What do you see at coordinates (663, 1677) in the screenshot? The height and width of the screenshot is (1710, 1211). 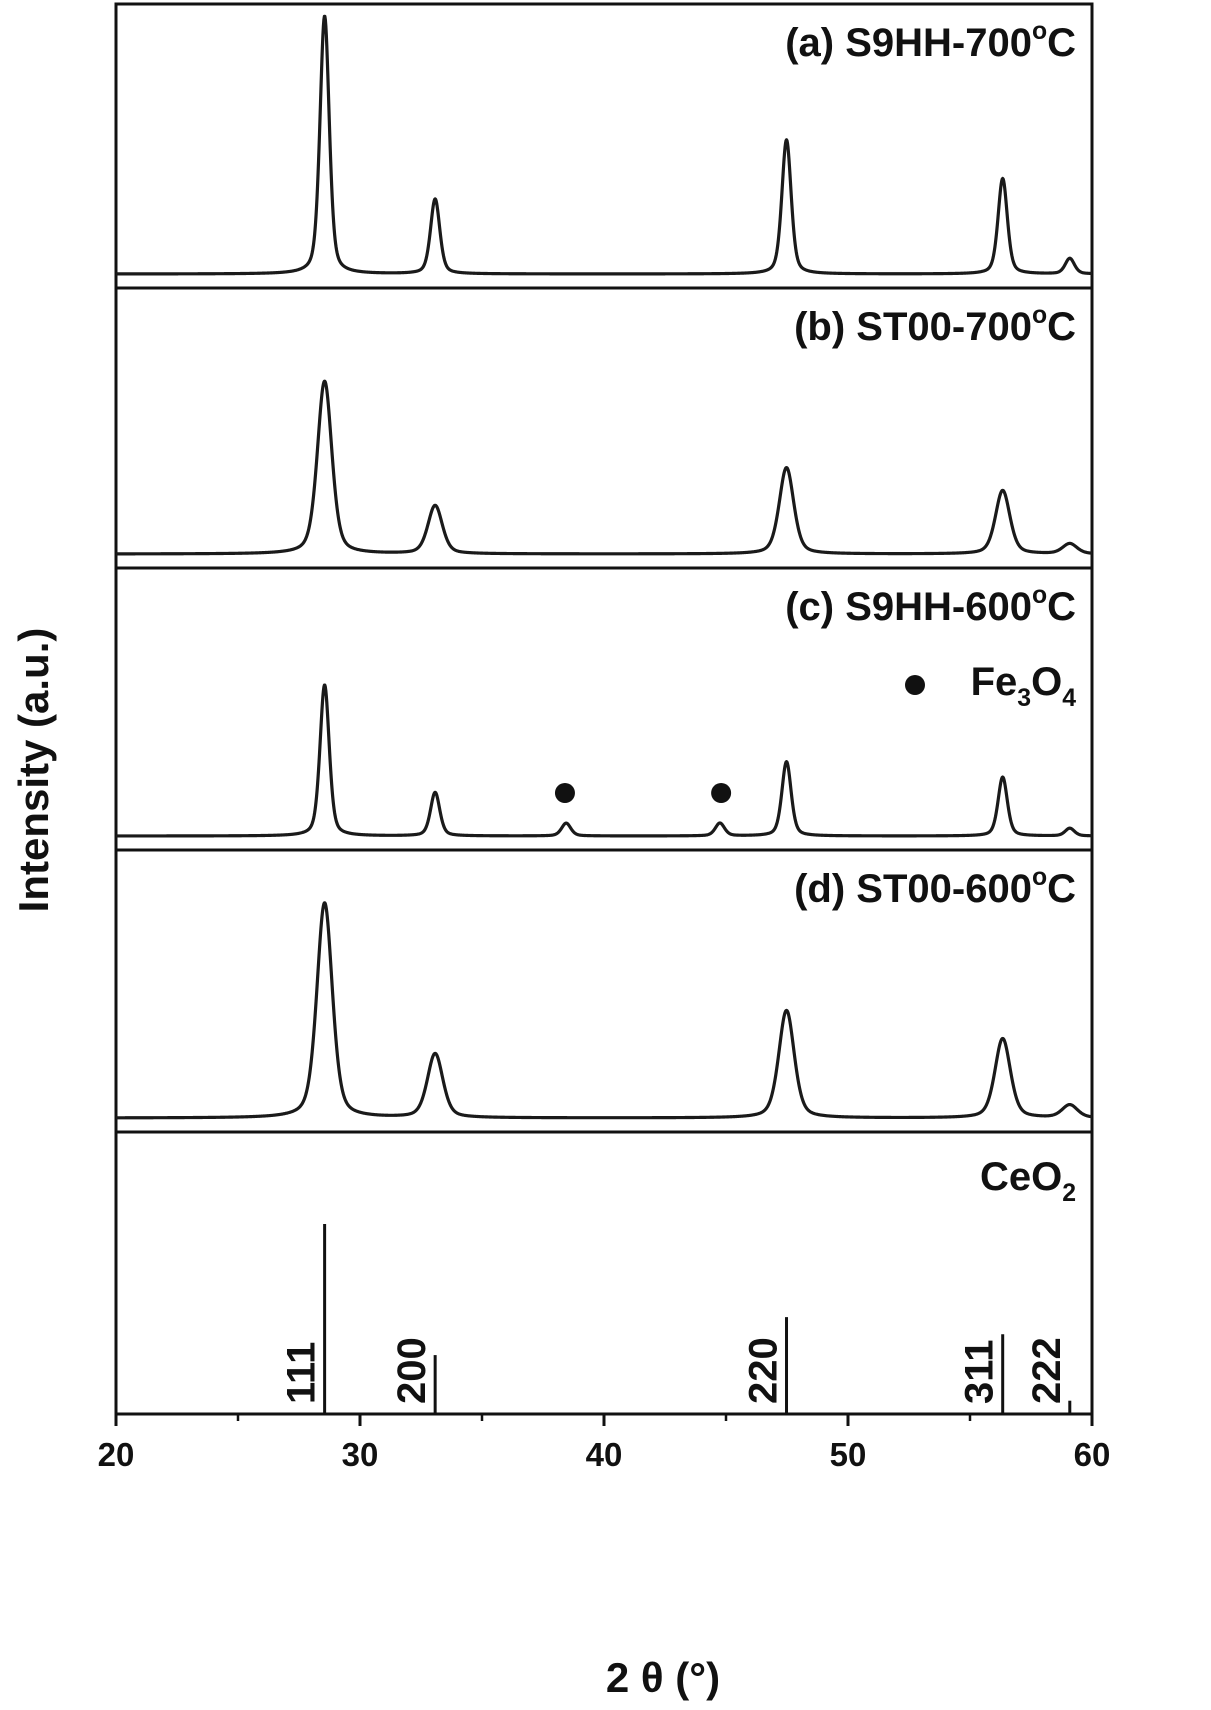 I see `x-axis-title: 2 θ (°)` at bounding box center [663, 1677].